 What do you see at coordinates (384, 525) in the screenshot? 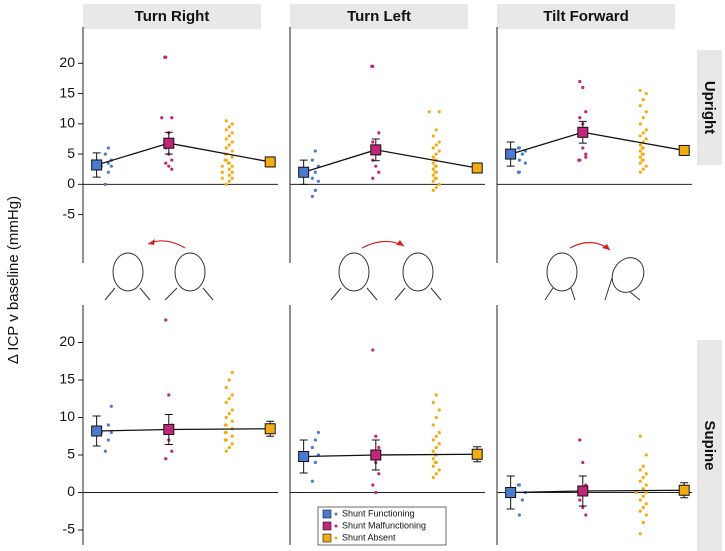
I see `legend-label: Shunt Malfunctioning` at bounding box center [384, 525].